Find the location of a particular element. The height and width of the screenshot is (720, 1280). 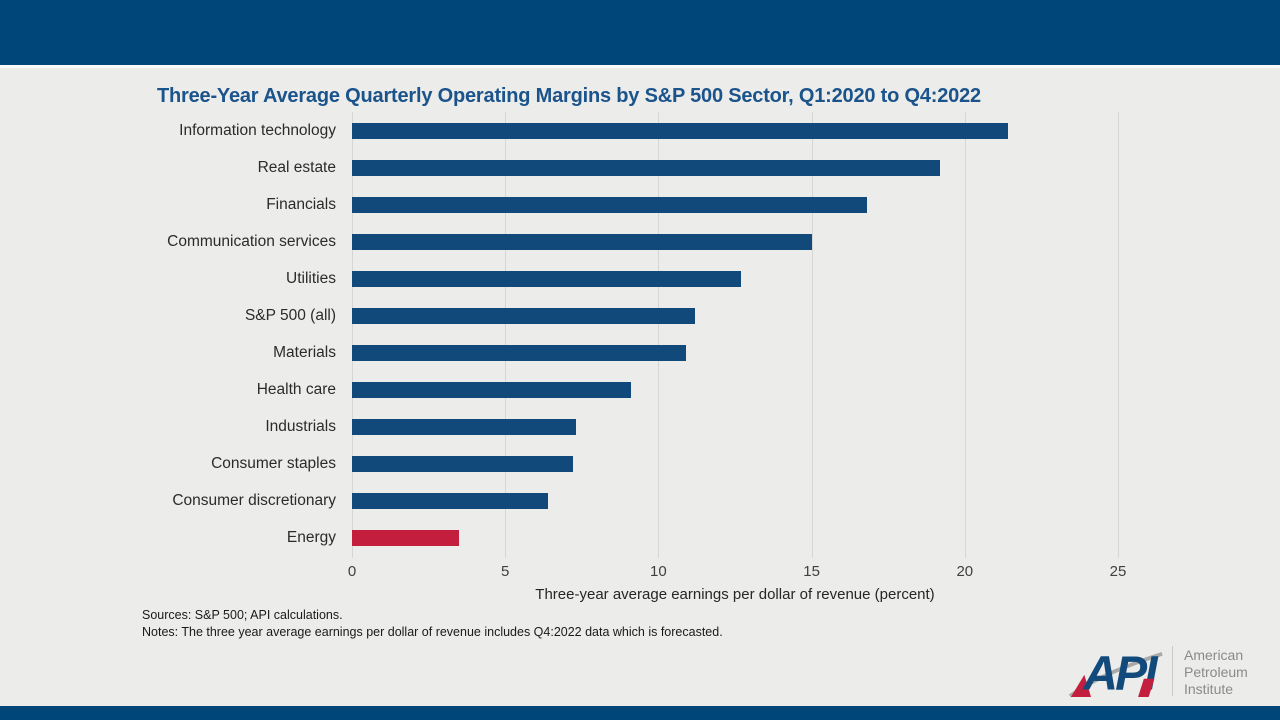

bar-row: Utilities is located at coordinates (640, 278).